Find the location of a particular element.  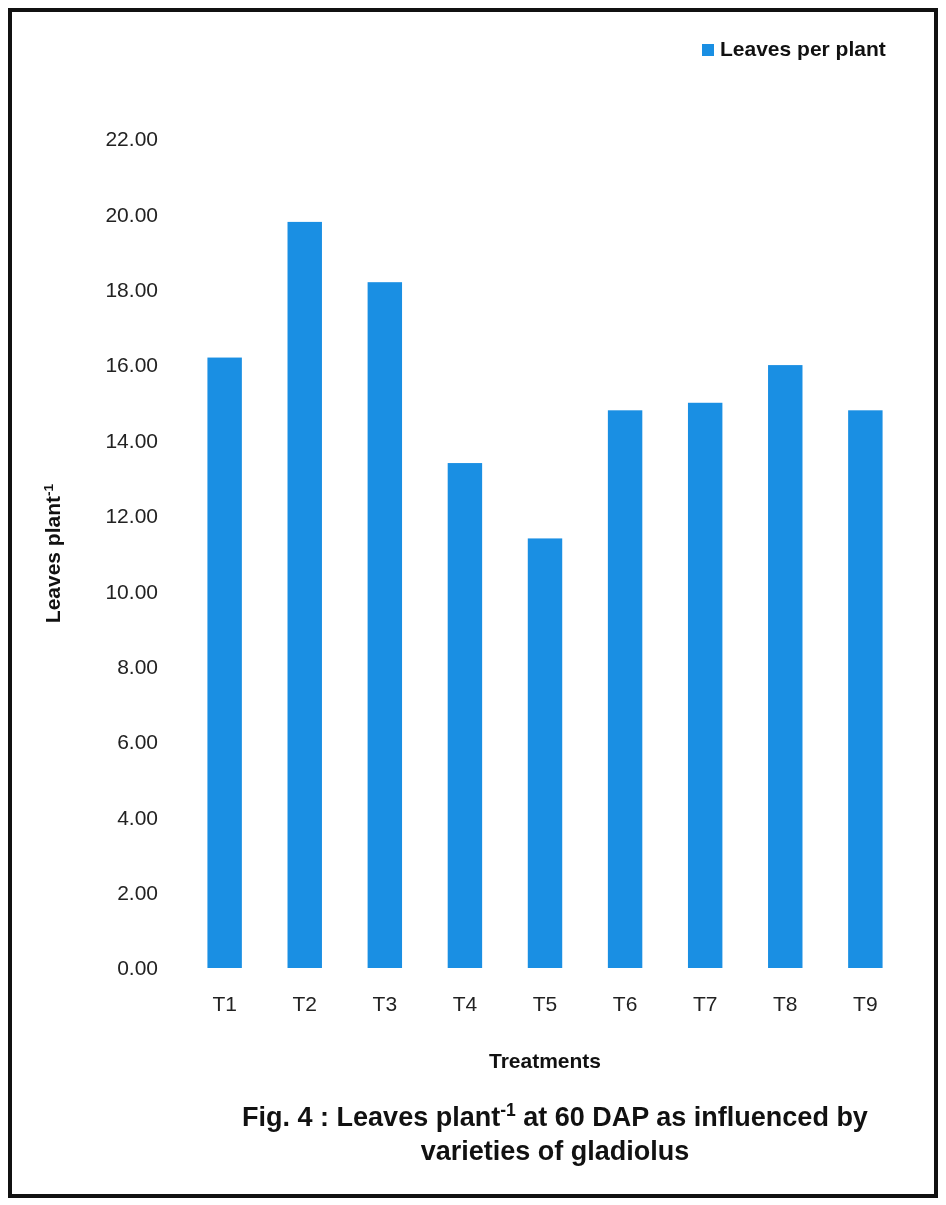

y-tick-label: 0.00 is located at coordinates (137, 968).